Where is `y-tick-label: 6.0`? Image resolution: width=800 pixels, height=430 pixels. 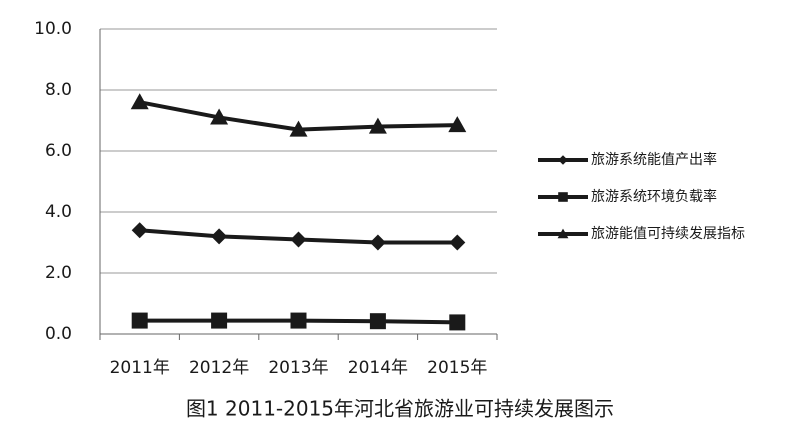 y-tick-label: 6.0 is located at coordinates (58, 151).